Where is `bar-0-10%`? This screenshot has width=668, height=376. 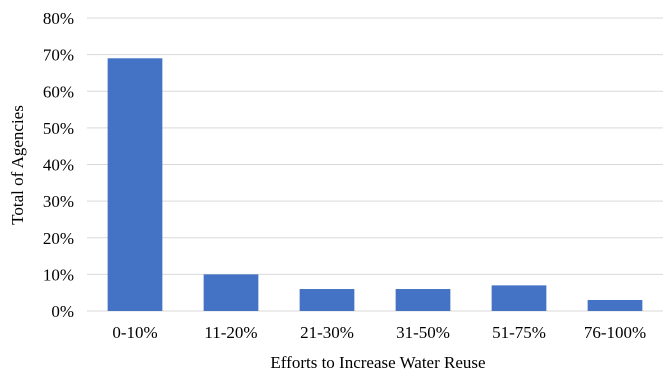
bar-0-10% is located at coordinates (135, 184).